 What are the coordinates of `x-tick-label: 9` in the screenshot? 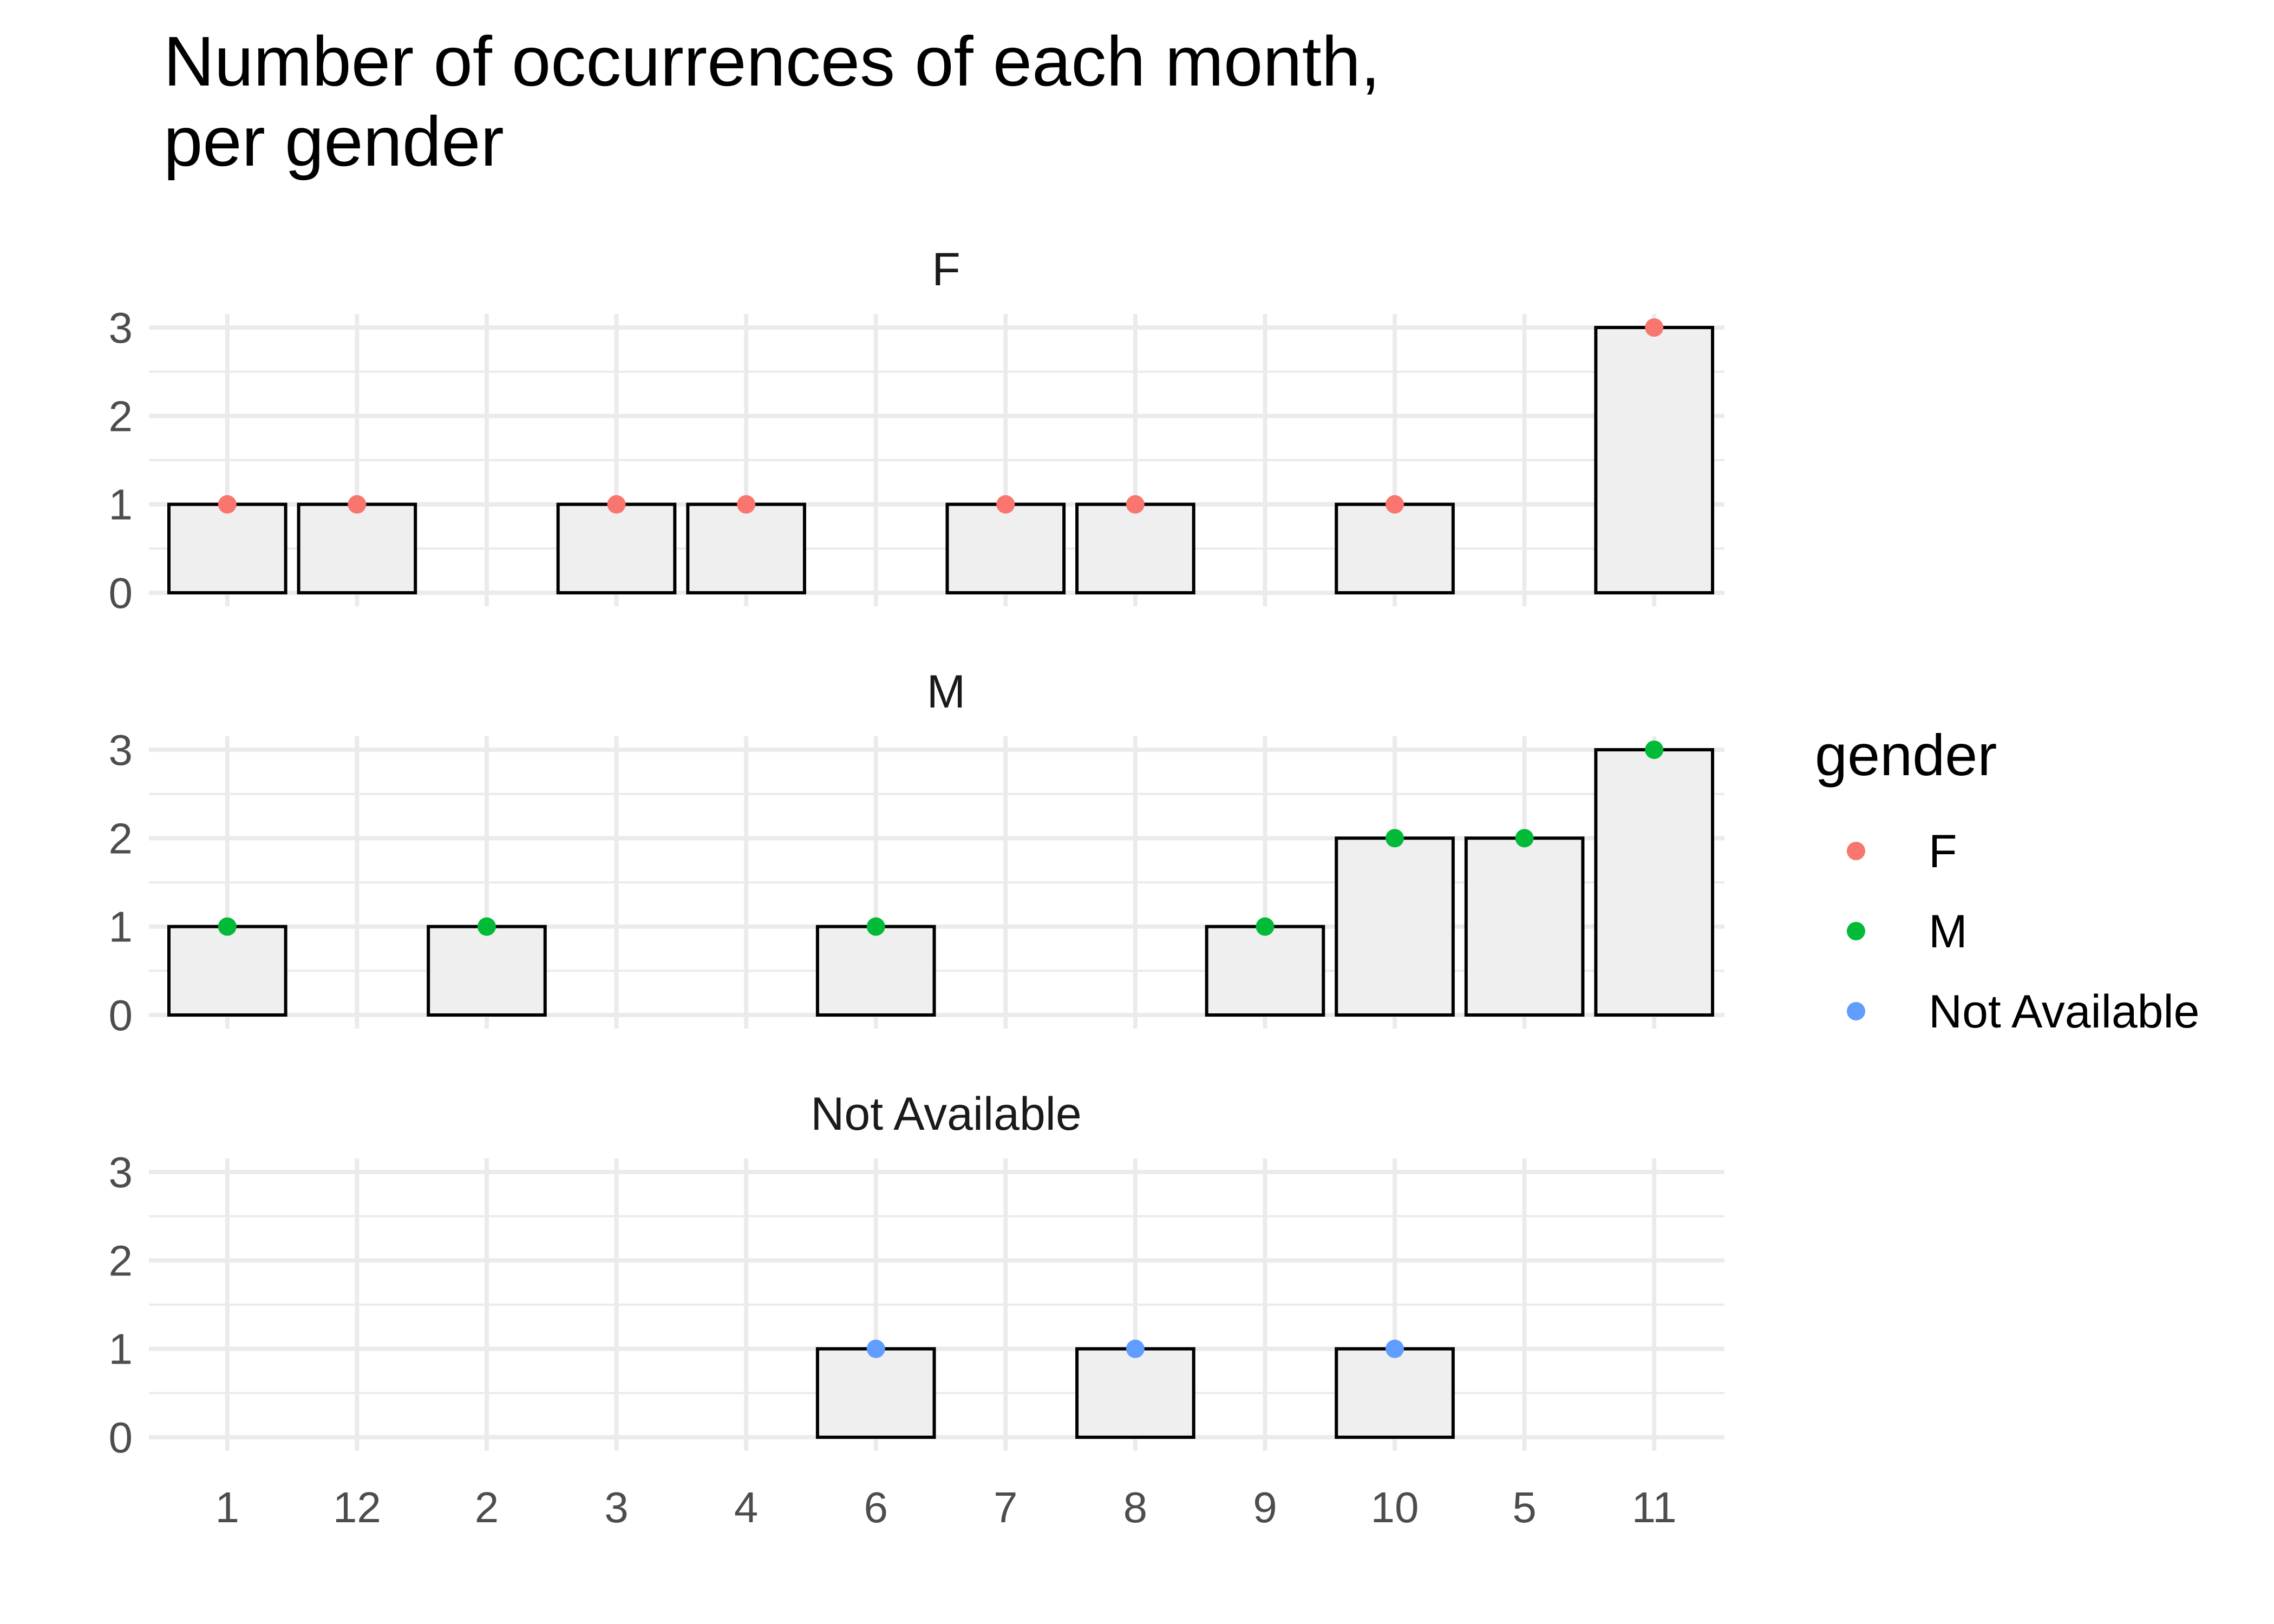 It's located at (1265, 1507).